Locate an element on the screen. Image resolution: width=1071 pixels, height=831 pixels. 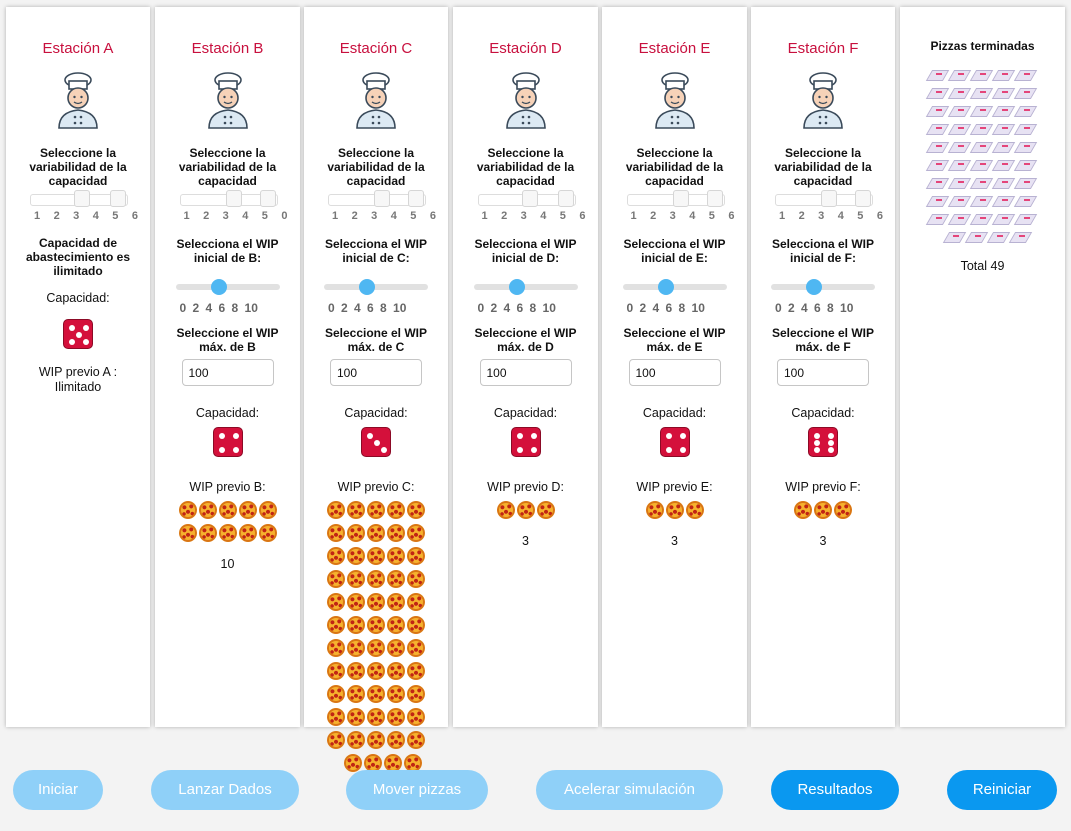
variability-numbers: 1 2 3 4 5 6 is located at coordinates (536, 216).